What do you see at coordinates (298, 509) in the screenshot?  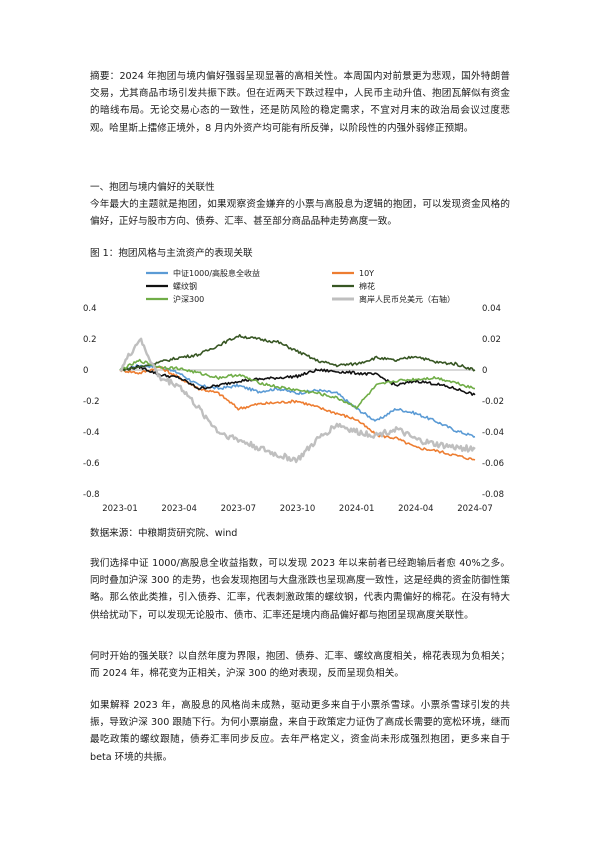 I see `x-axis-tick-label: 2023-10` at bounding box center [298, 509].